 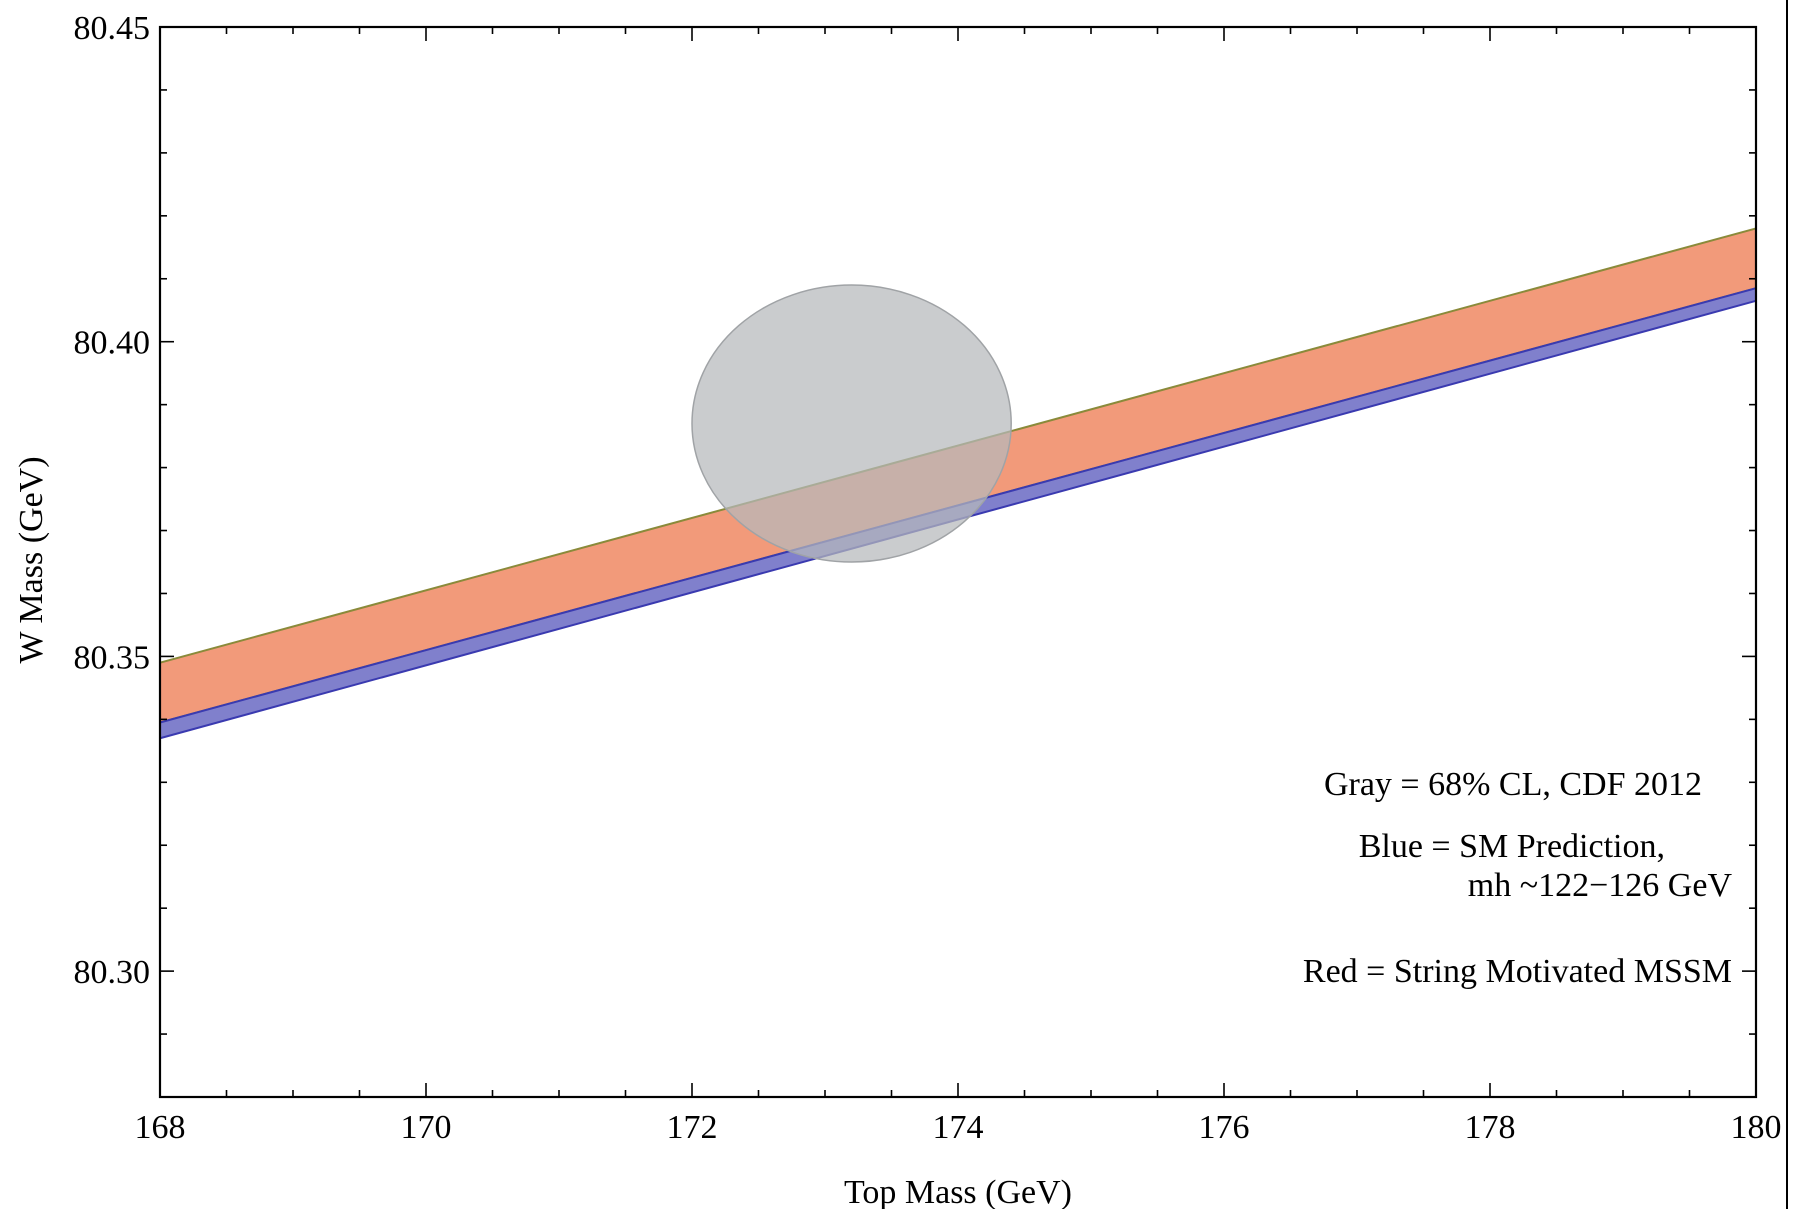 What do you see at coordinates (1517, 971) in the screenshot?
I see `legend-red-text: Red = String Motivated MSSM` at bounding box center [1517, 971].